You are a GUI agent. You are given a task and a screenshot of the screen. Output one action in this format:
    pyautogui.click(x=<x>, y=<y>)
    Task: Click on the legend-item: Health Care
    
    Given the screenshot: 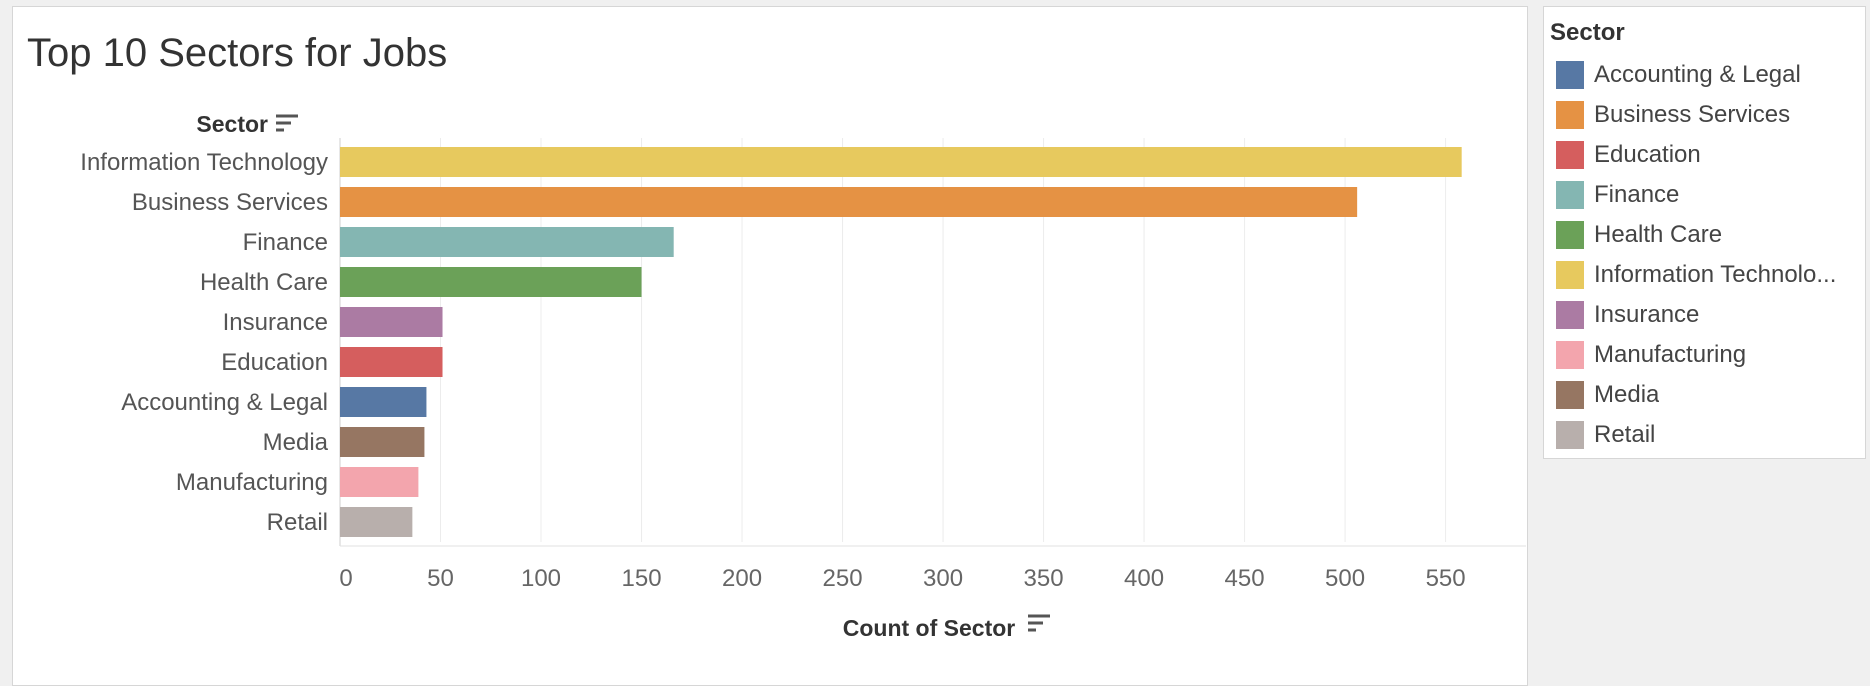 What is the action you would take?
    pyautogui.click(x=1696, y=235)
    